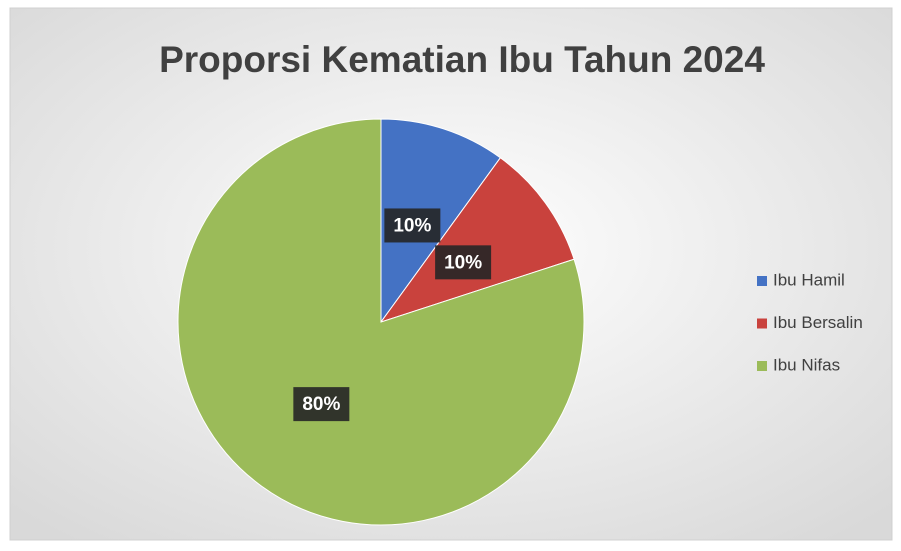 The image size is (901, 551). What do you see at coordinates (806, 364) in the screenshot?
I see `legend-label: Ibu Nifas` at bounding box center [806, 364].